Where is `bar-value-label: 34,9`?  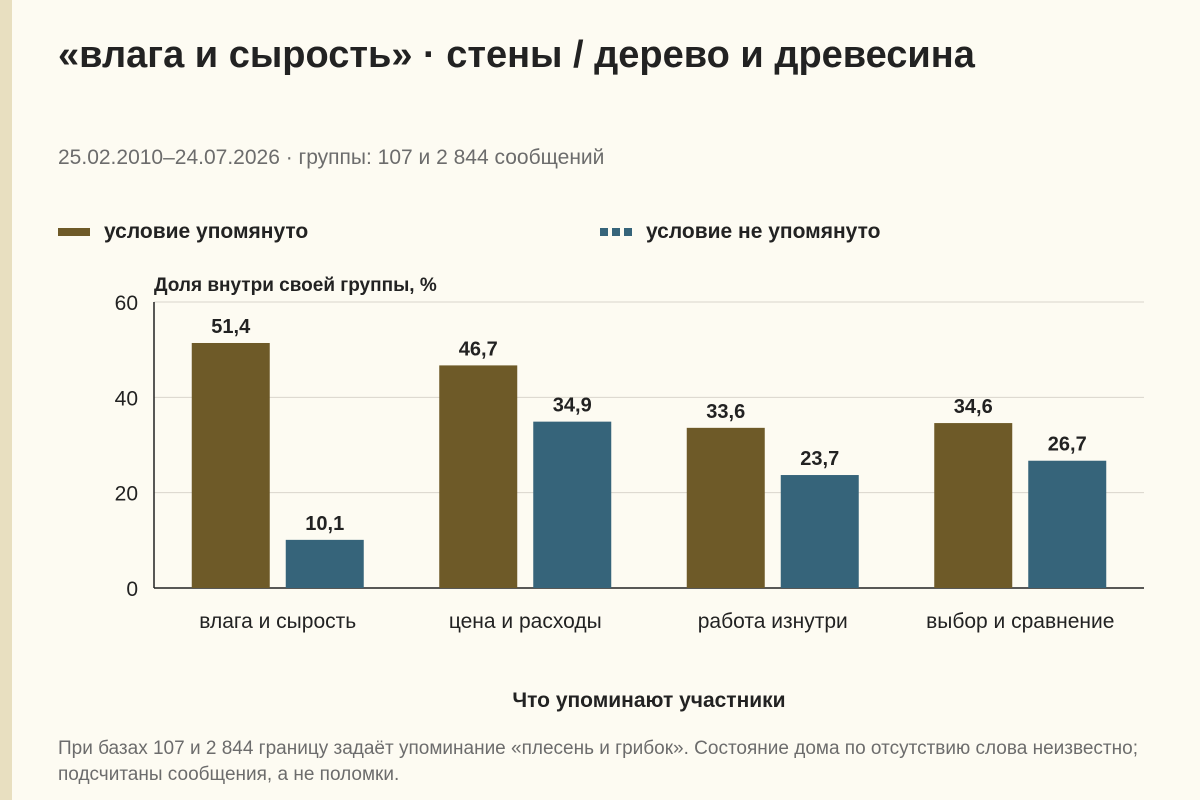 bar-value-label: 34,9 is located at coordinates (572, 406).